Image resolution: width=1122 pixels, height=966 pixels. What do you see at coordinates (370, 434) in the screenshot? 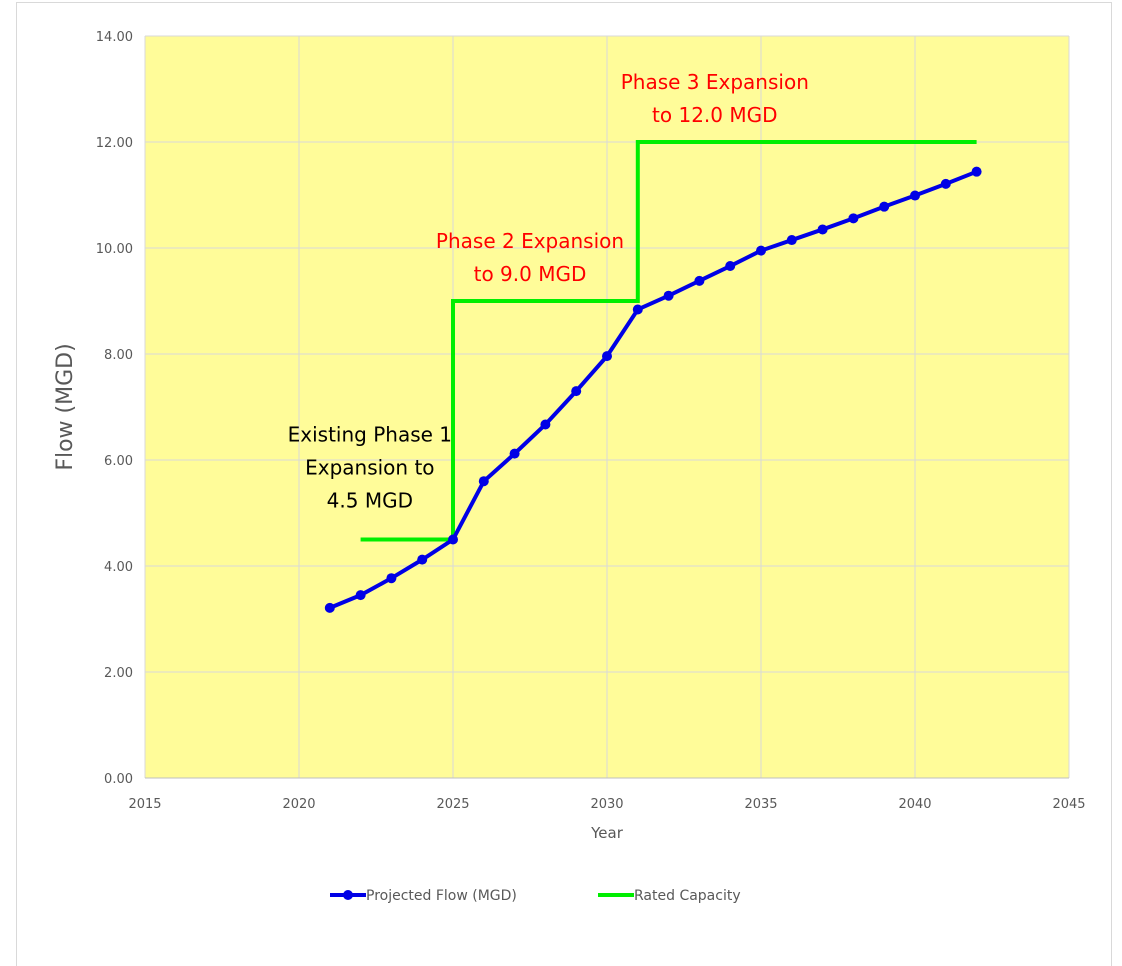
I see `annotation-line: Existing Phase 1` at bounding box center [370, 434].